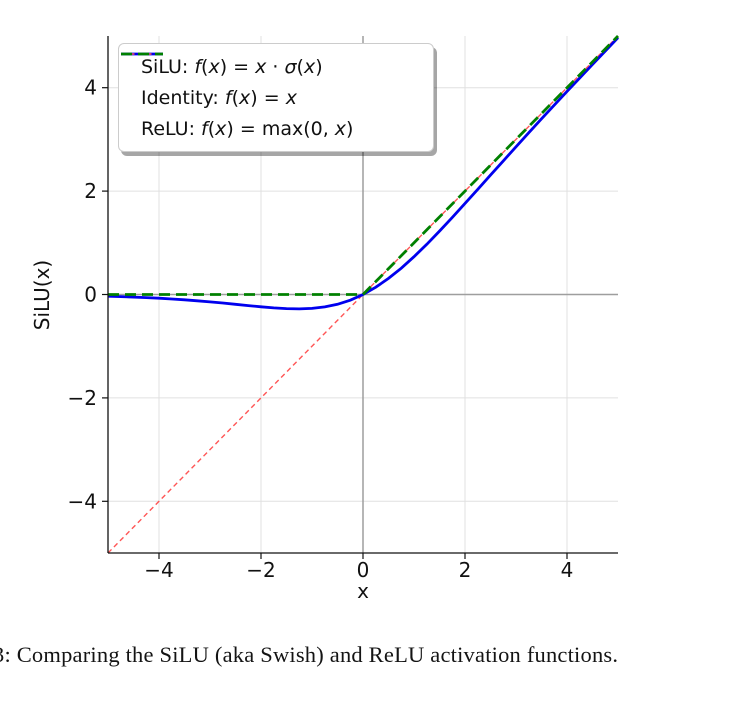  I want to click on legend-item-silu: SiLU: f(x) = x ⋅ σ(x), so click(272, 66).